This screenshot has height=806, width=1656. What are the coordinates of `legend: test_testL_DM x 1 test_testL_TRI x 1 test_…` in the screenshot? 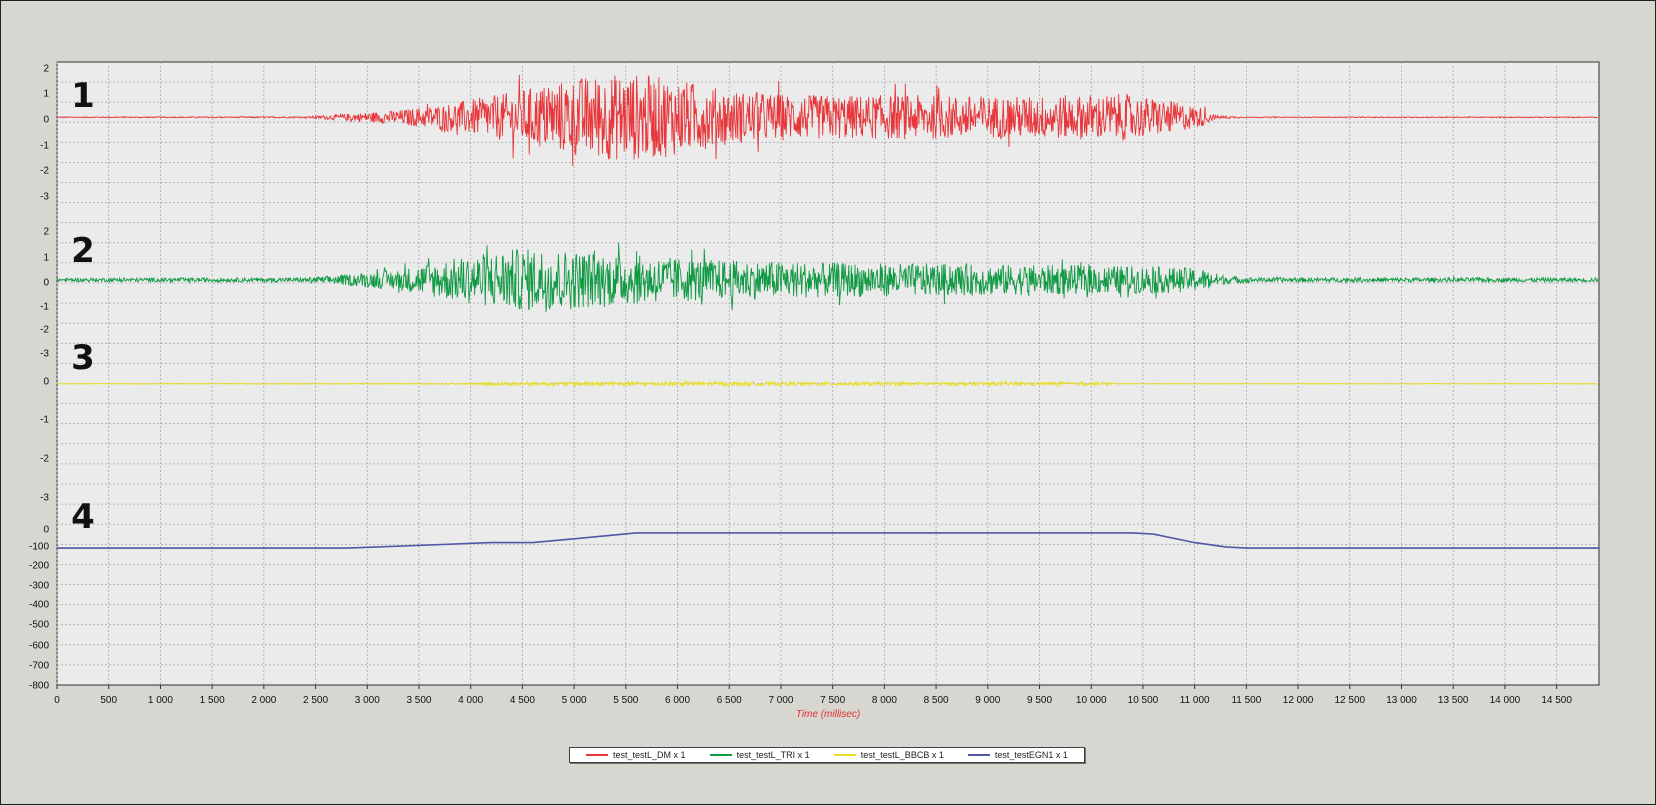 It's located at (827, 755).